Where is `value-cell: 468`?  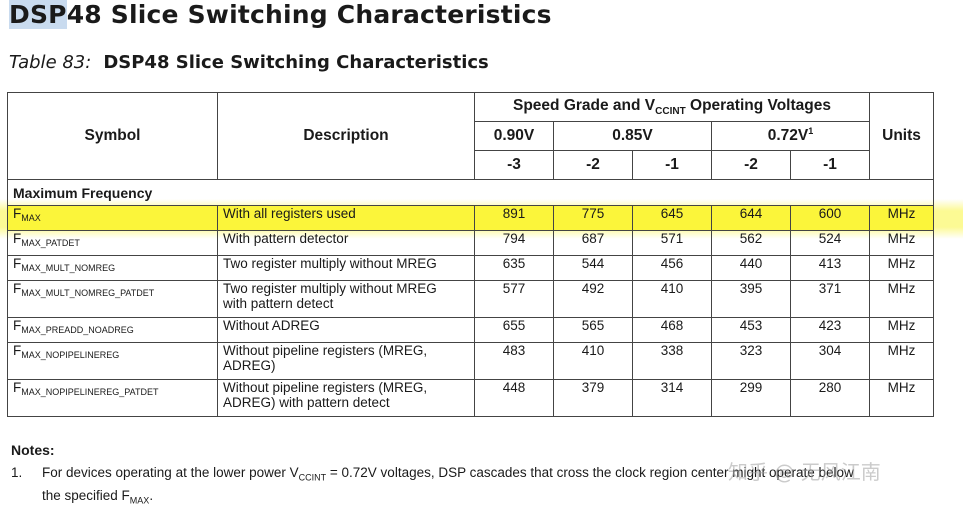
value-cell: 468 is located at coordinates (672, 330).